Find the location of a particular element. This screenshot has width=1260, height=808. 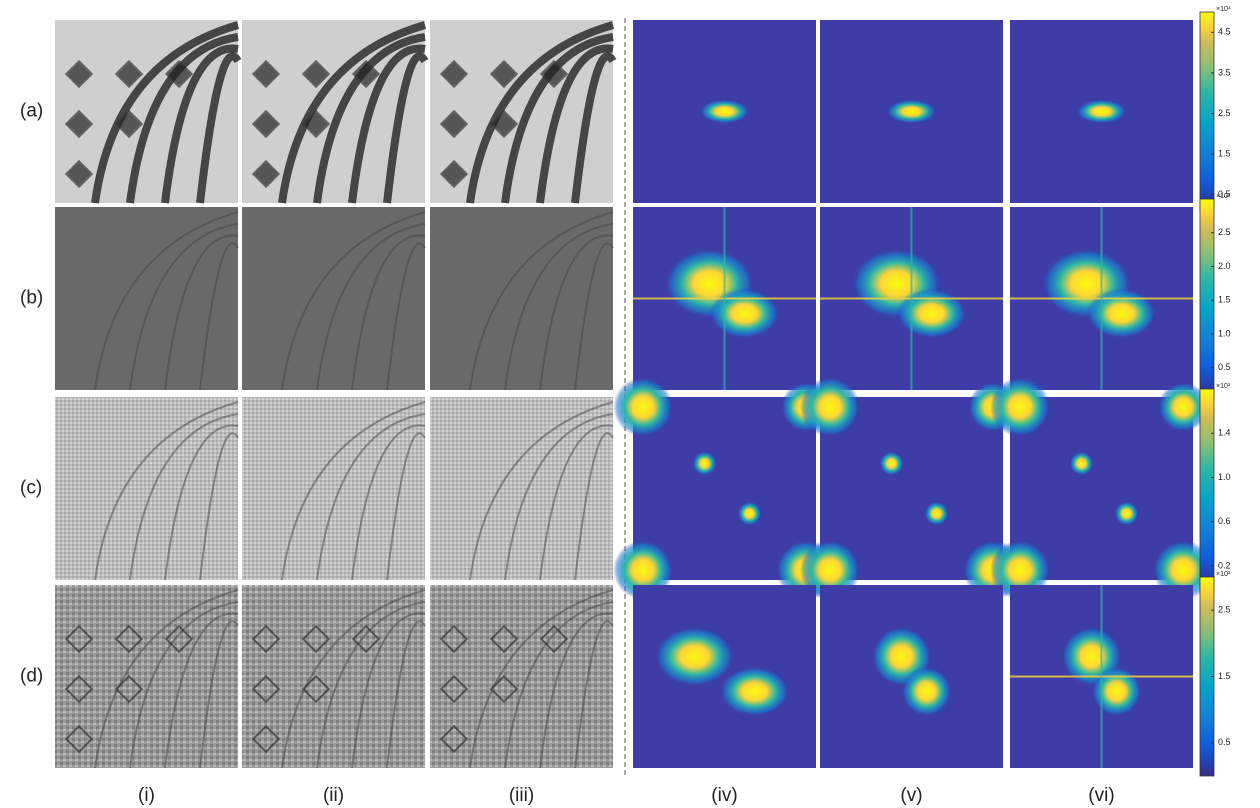

spectrum is located at coordinates (724, 676).